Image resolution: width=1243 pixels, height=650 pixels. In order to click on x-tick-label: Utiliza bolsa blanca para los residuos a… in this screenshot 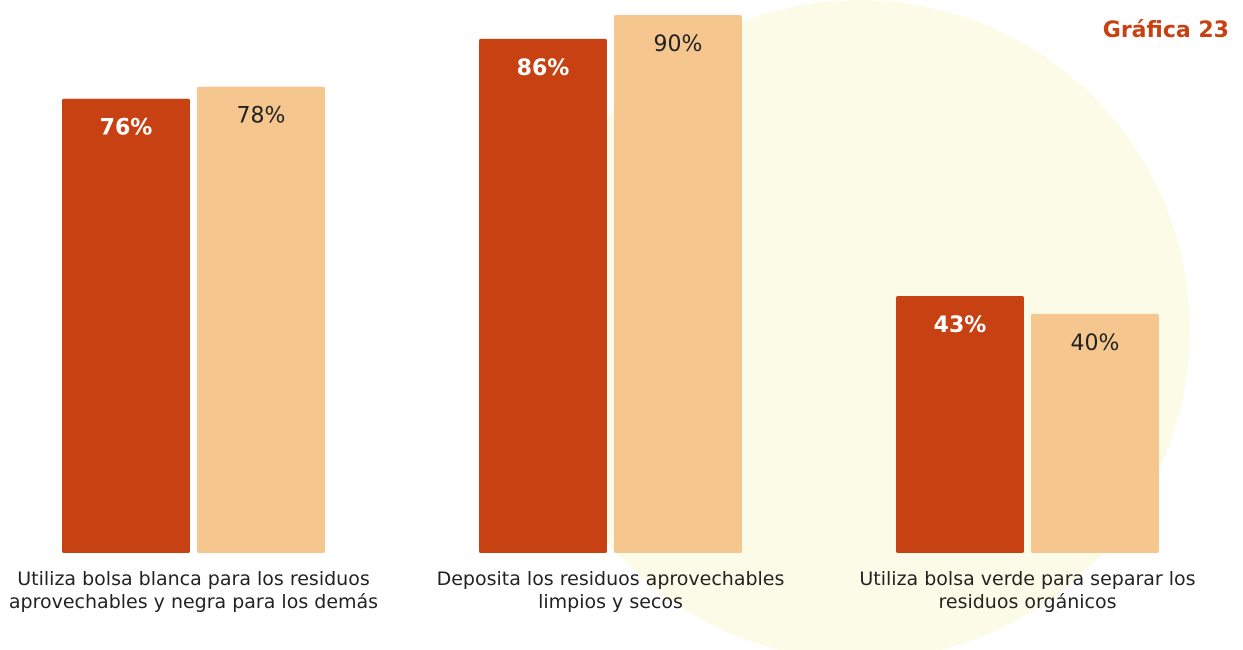, I will do `click(193, 590)`.